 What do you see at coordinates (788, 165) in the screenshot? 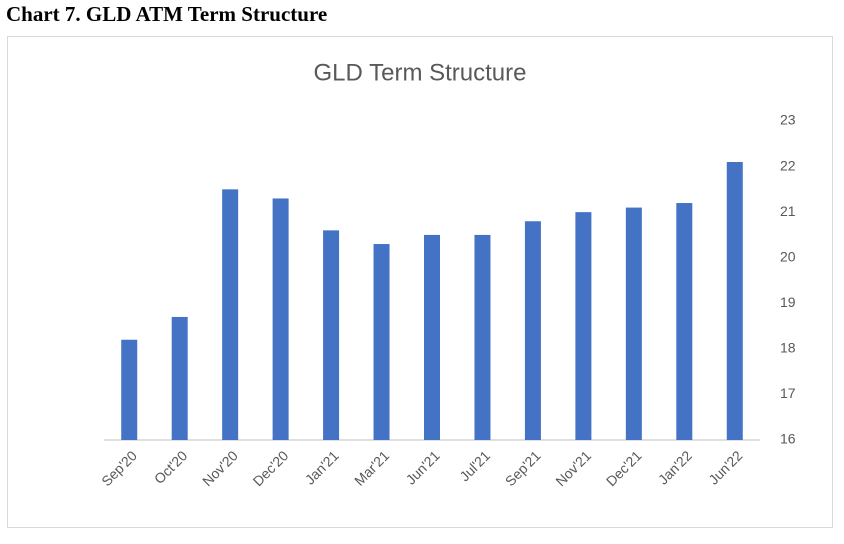
I see `y-tick-label: 22` at bounding box center [788, 165].